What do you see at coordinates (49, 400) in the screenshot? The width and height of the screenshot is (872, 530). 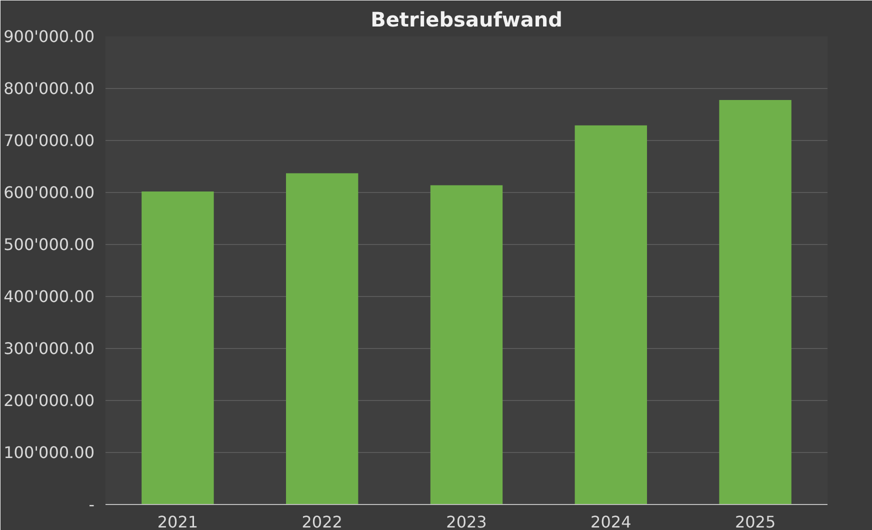 I see `y-tick-label: 200'000.00` at bounding box center [49, 400].